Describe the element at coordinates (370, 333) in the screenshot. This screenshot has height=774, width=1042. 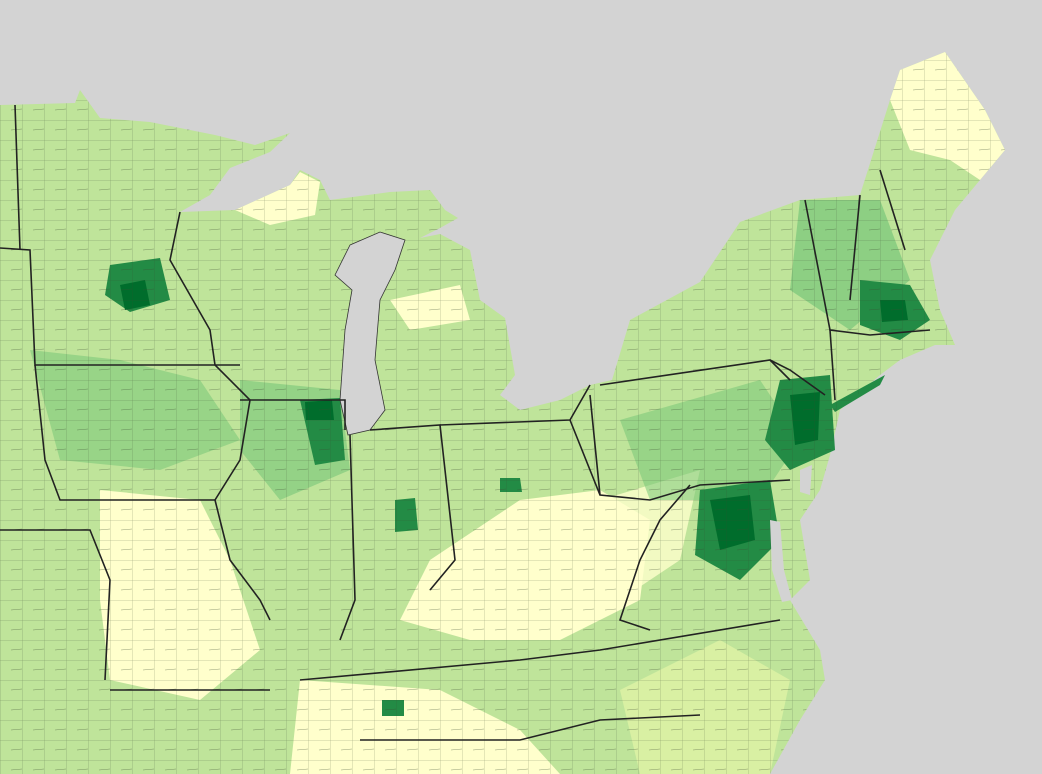
I see `lake-michigan` at that location.